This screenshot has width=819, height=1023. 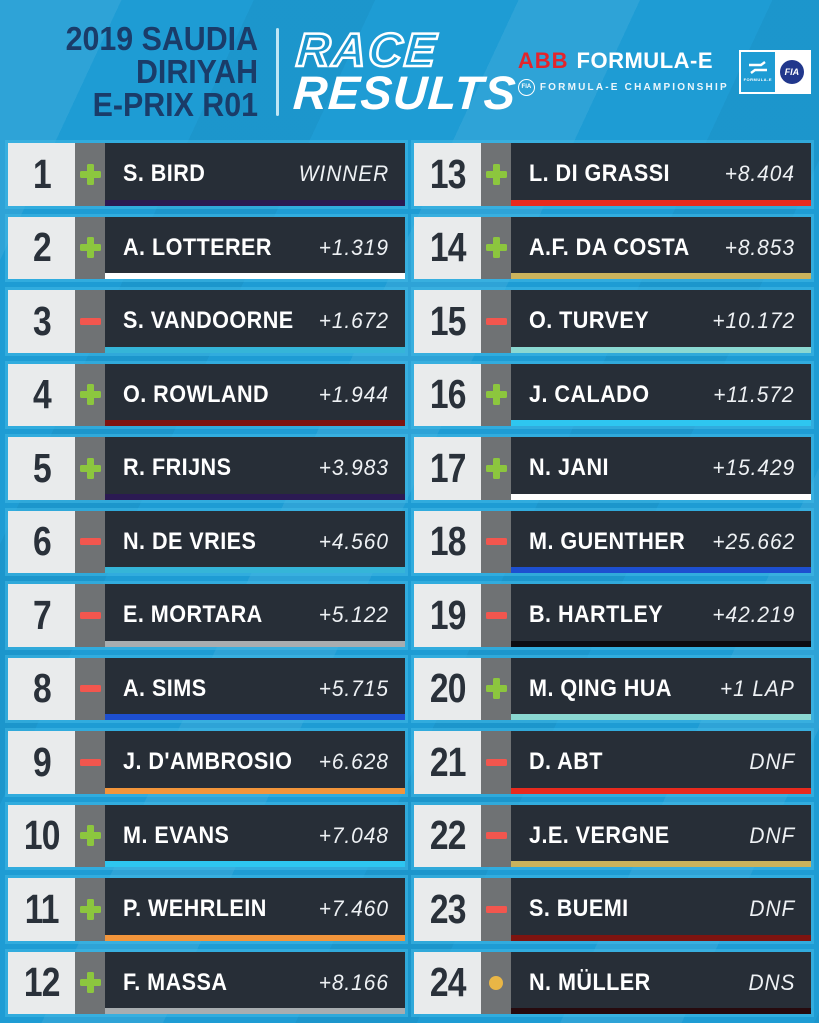 What do you see at coordinates (612, 835) in the screenshot?
I see `result-row: 22 J.E. VERGNE DNF` at bounding box center [612, 835].